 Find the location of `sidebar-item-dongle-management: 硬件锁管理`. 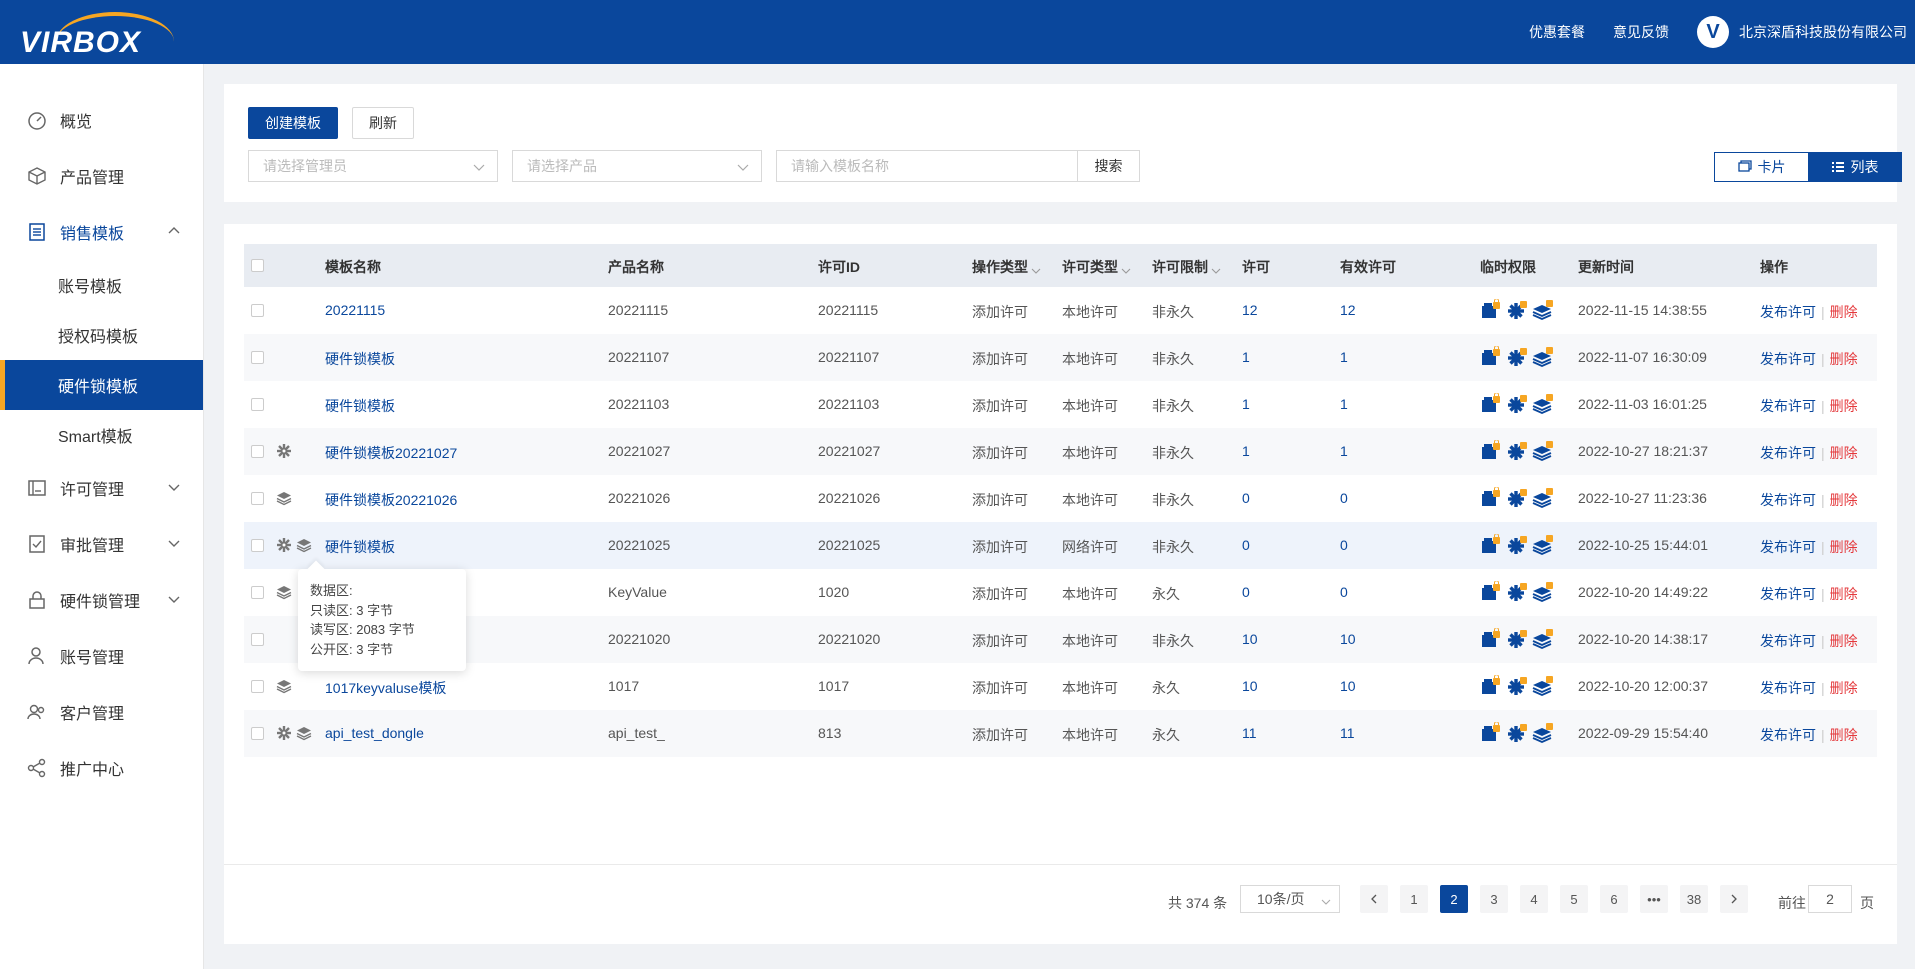

sidebar-item-dongle-management: 硬件锁管理 is located at coordinates (101, 600).